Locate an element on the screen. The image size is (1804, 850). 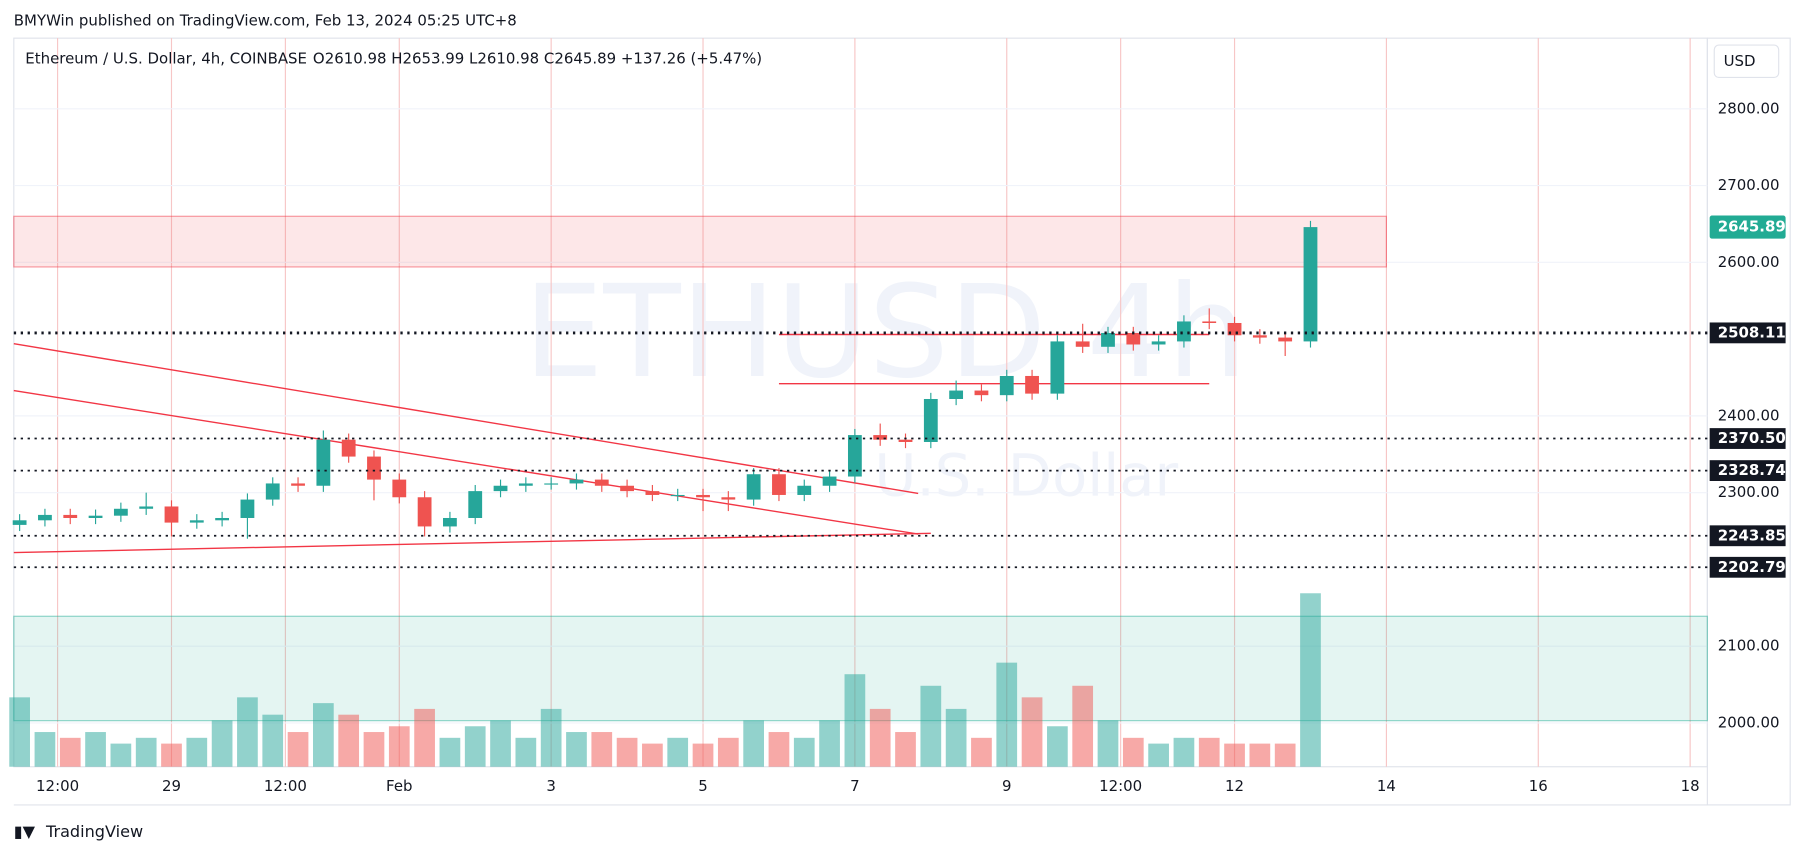
x-tick-label: 29 is located at coordinates (171, 786).